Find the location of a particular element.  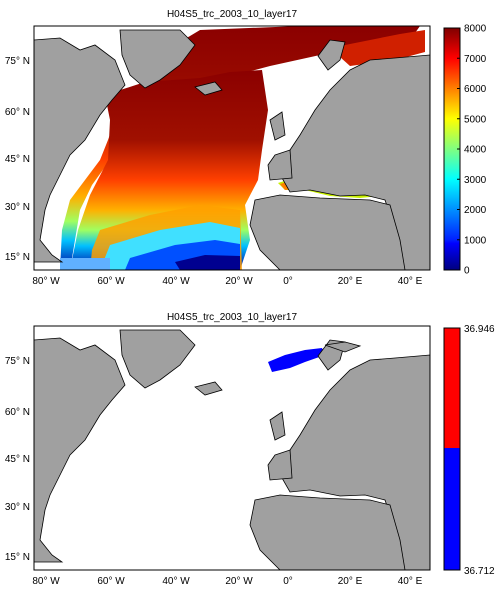

colorbar-1-tick-label: 1000 is located at coordinates (475, 240).